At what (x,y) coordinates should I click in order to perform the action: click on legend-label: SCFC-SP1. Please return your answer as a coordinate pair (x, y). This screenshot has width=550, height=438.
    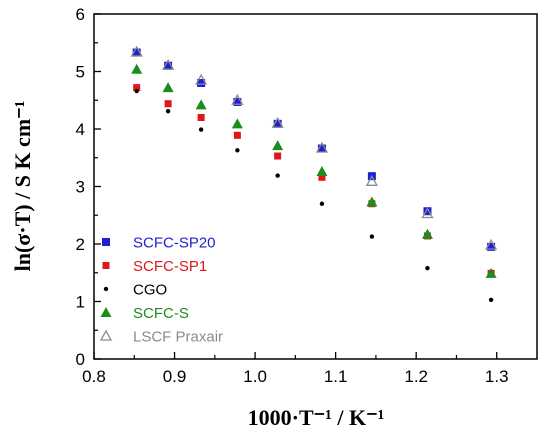
    Looking at the image, I should click on (170, 266).